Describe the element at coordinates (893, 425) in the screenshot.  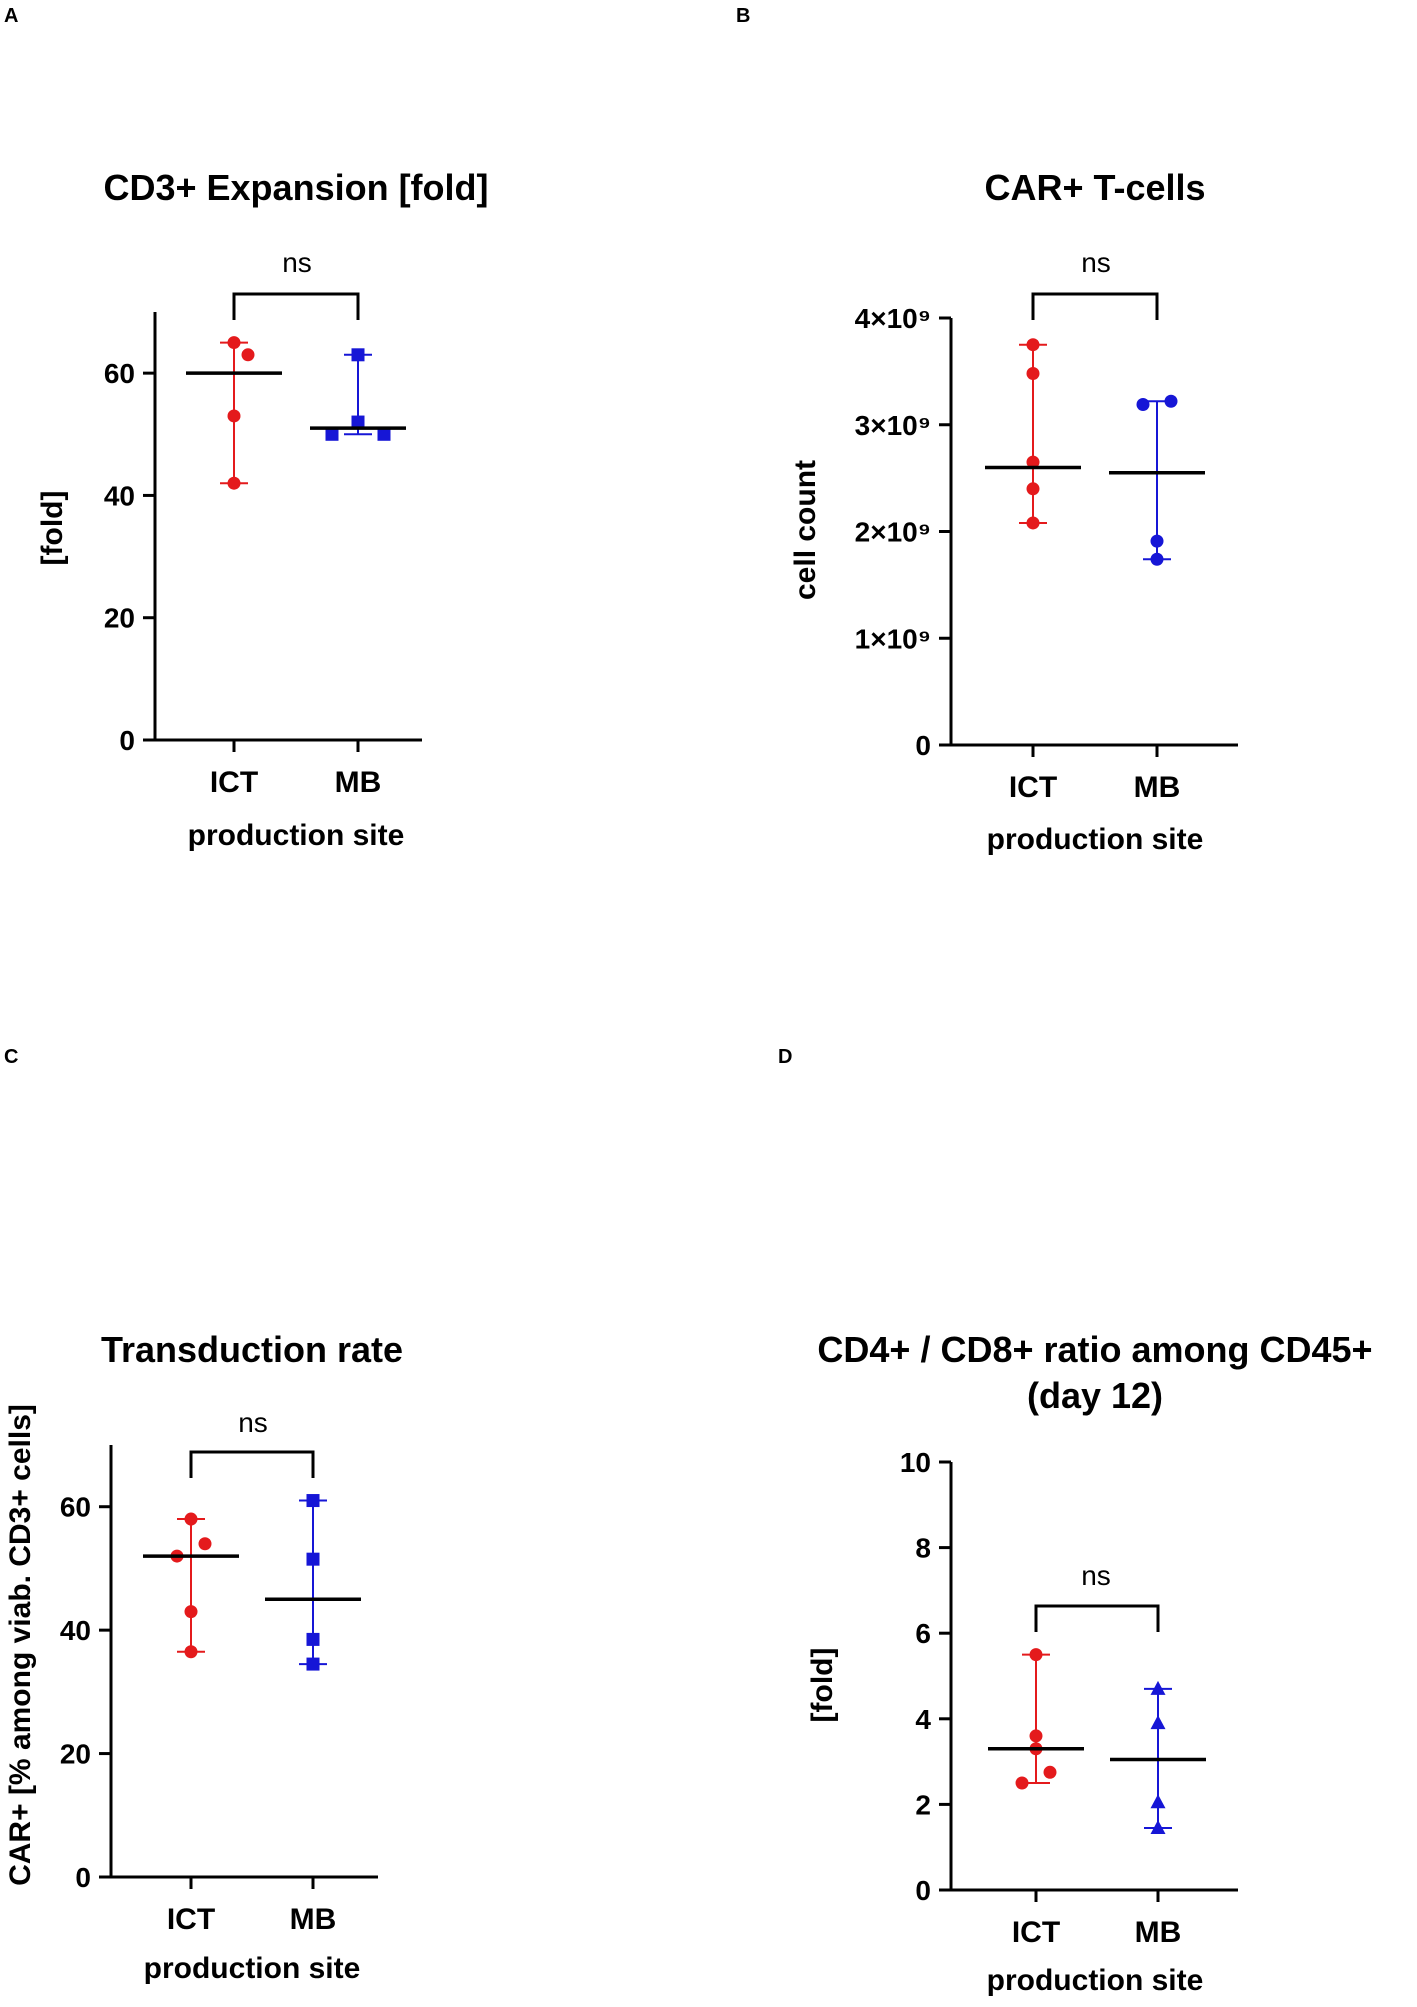
I see `y-tick-label: 3×10⁹` at that location.